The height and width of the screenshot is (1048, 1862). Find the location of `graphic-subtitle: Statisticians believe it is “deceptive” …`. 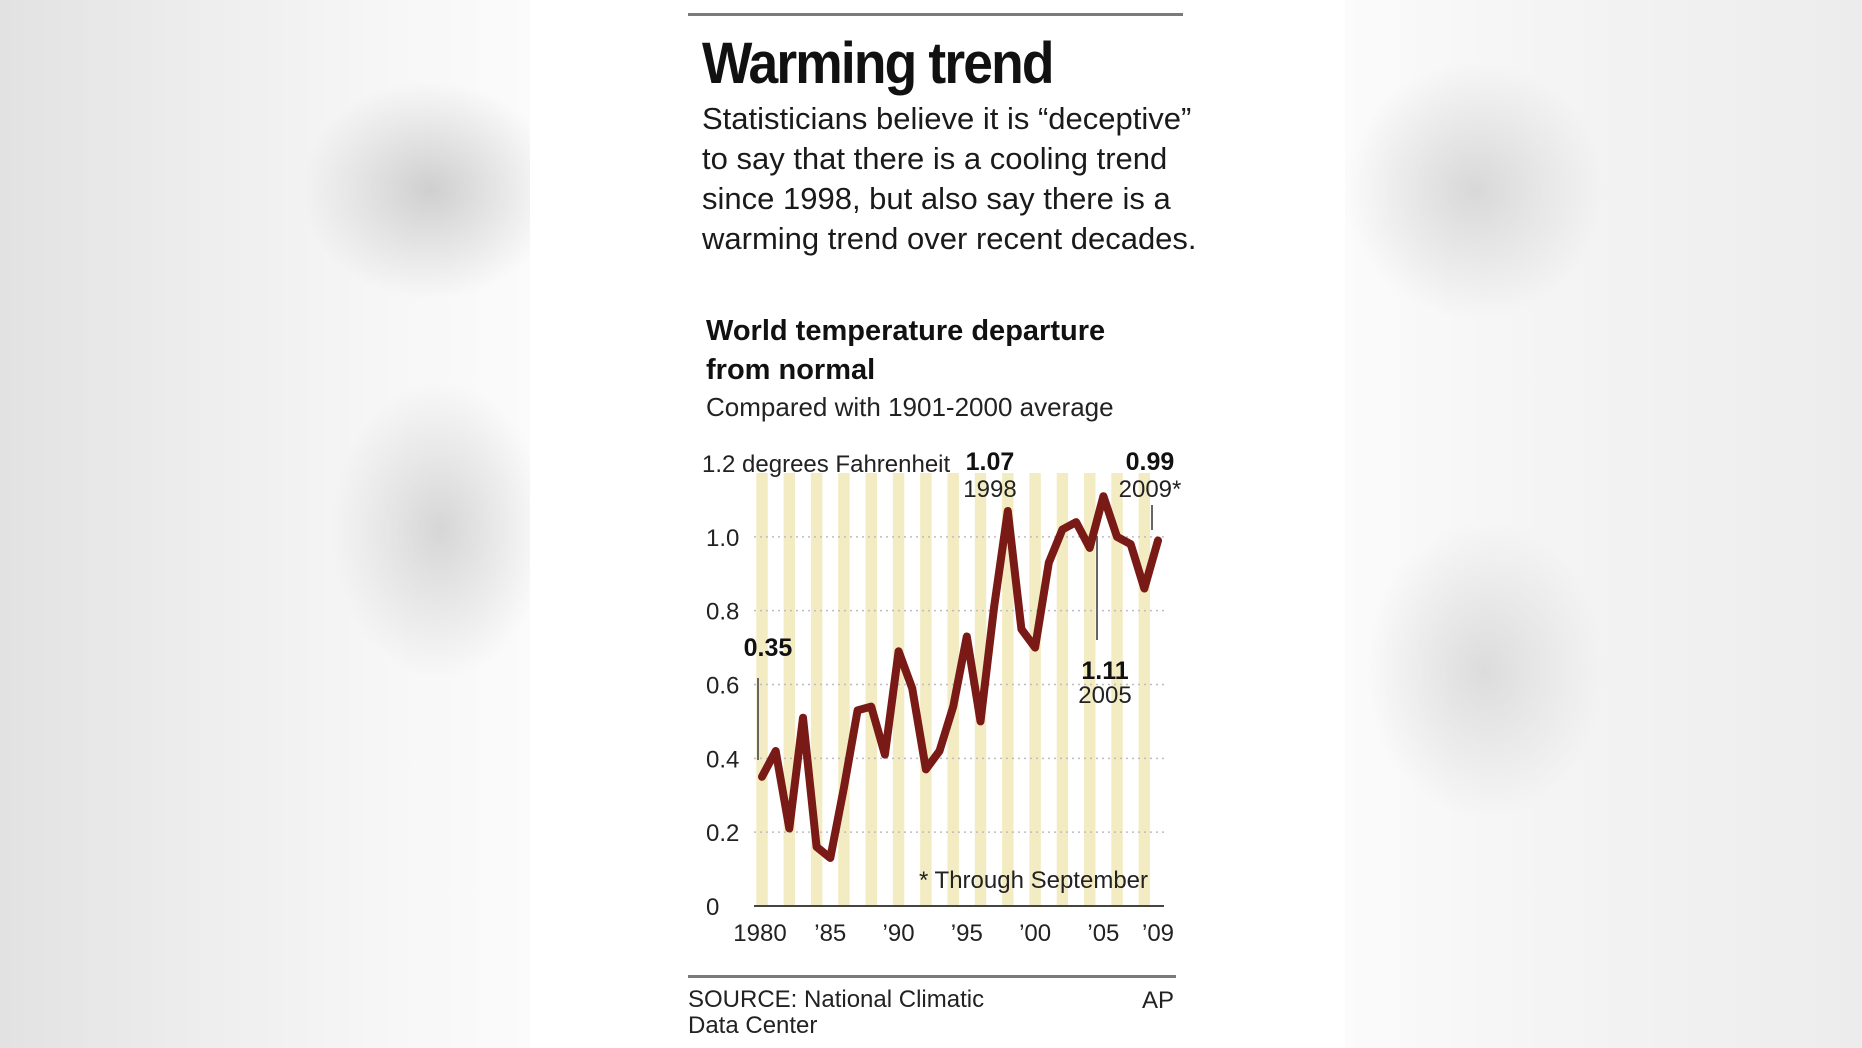

graphic-subtitle: Statisticians believe it is “deceptive” … is located at coordinates (949, 178).